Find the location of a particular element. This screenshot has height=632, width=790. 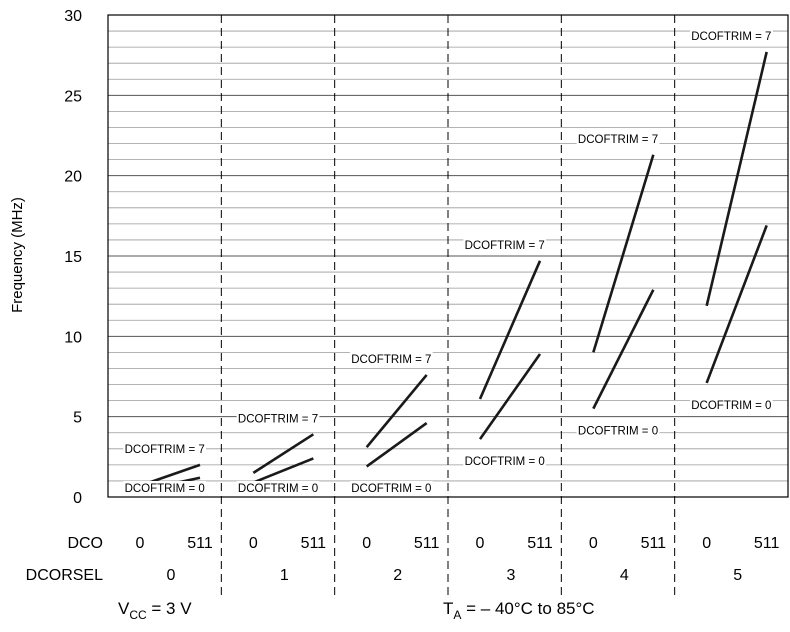

annotation-trim7-dcorsel-2: DCOFTRIM = 7 is located at coordinates (391, 360).